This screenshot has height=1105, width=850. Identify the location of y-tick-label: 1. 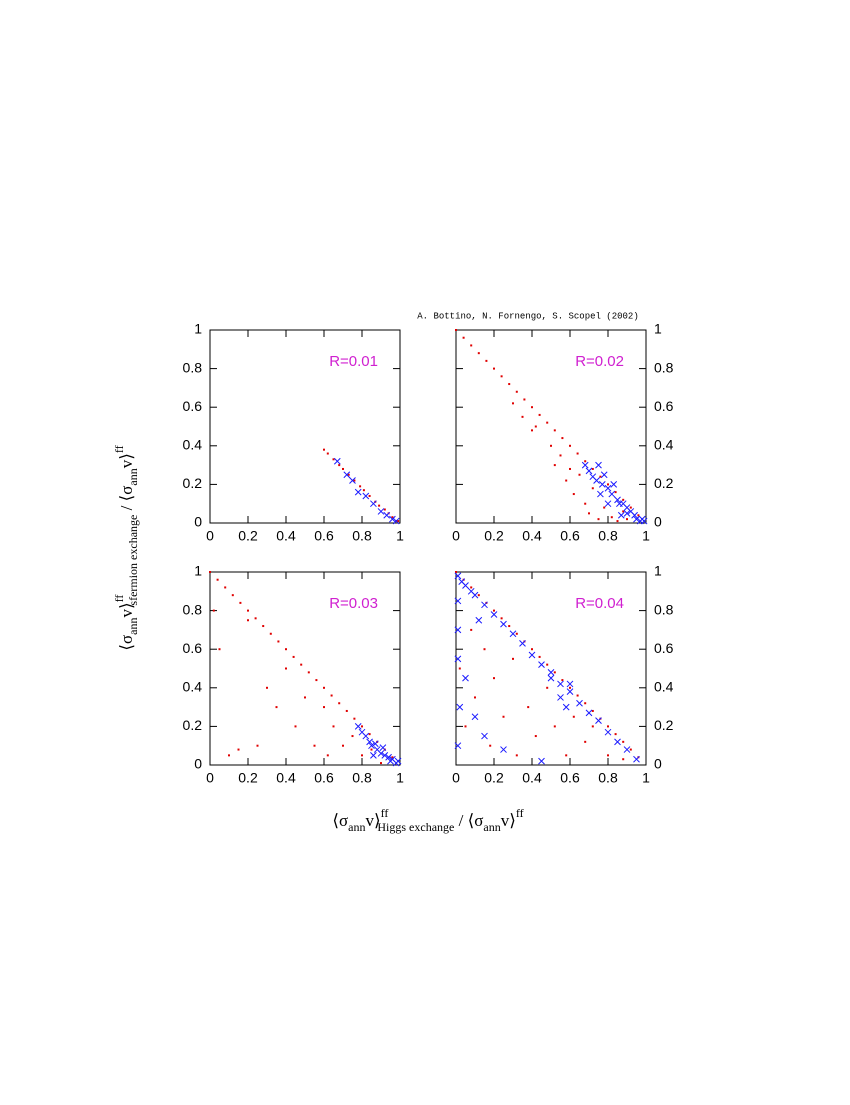
(198, 329).